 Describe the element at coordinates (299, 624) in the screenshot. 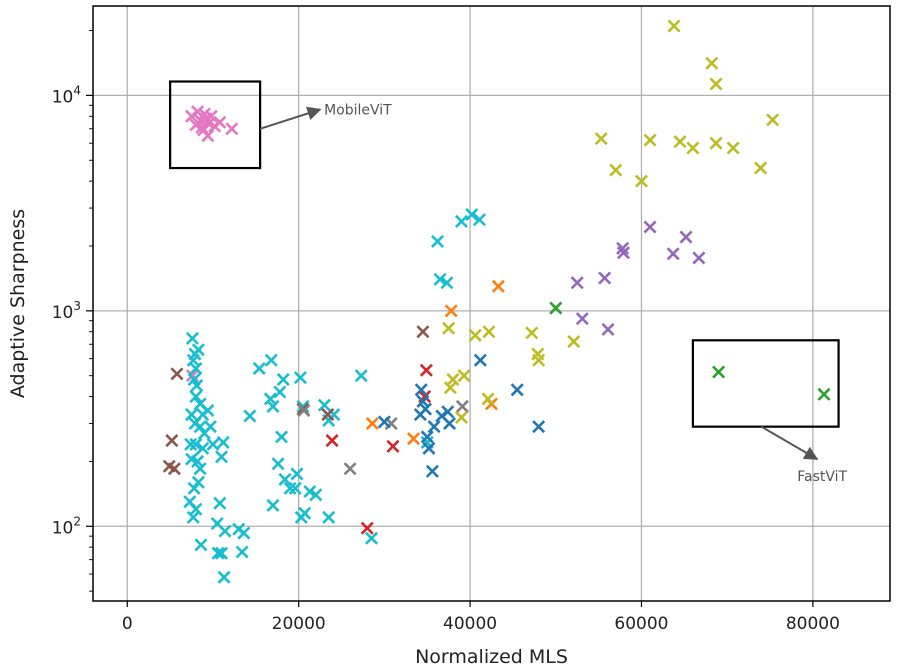

I see `x-tick-label: 20000` at that location.